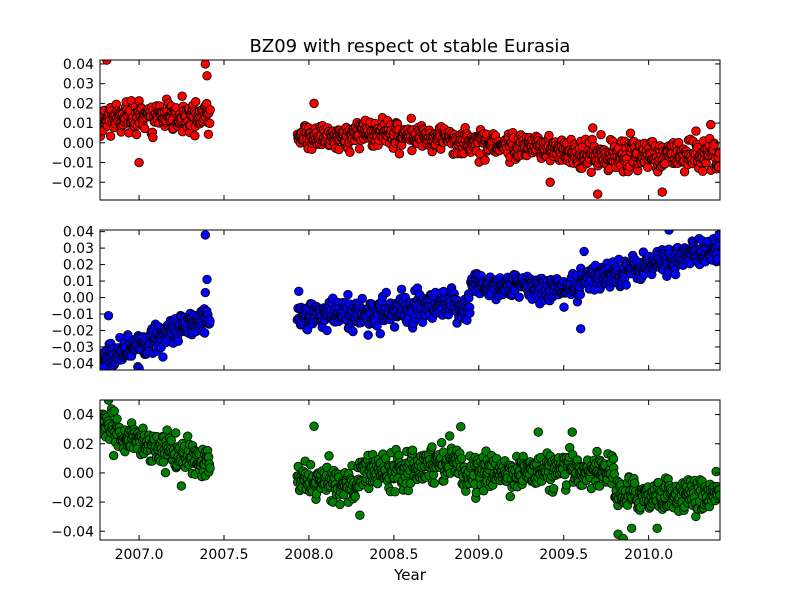 The image size is (800, 600). I want to click on x-tick-label: 2008.5, so click(393, 555).